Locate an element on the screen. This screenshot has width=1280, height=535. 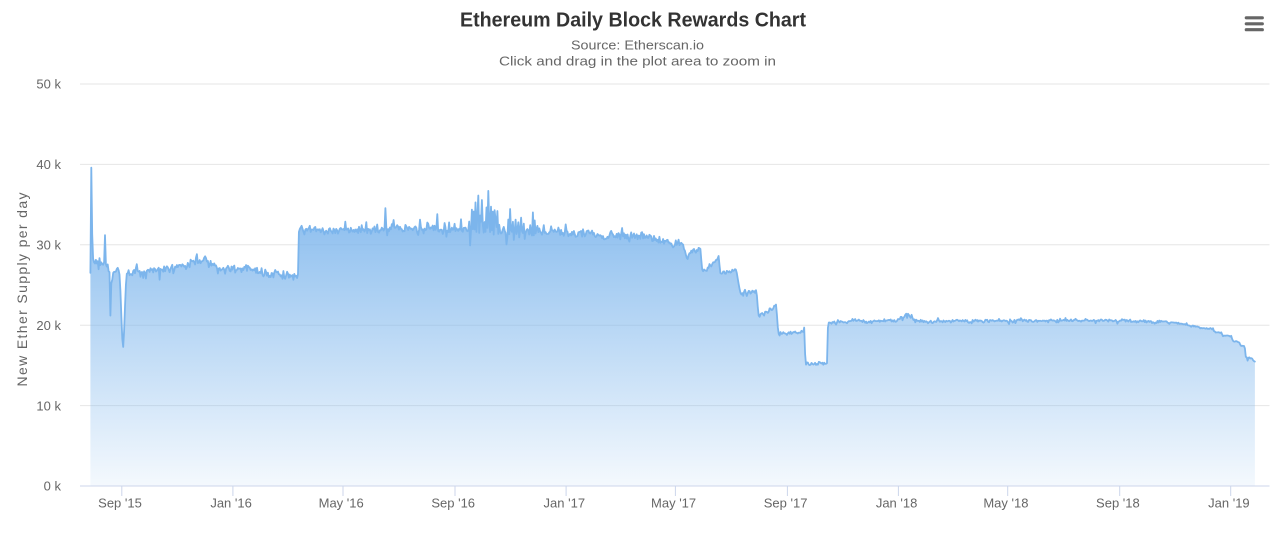
svg-text: Sep '16 is located at coordinates (453, 503).